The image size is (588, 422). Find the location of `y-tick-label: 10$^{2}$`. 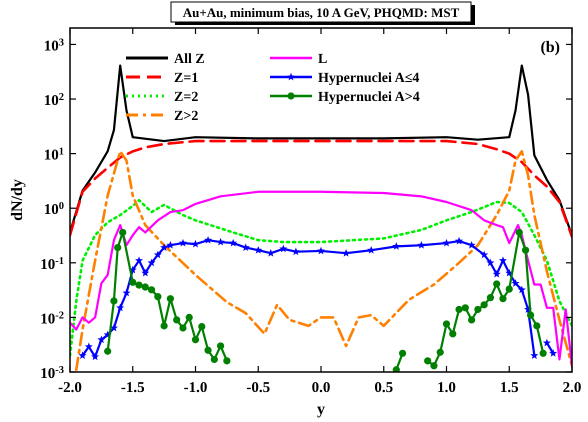

y-tick-label: 10$^{2}$ is located at coordinates (54, 101).